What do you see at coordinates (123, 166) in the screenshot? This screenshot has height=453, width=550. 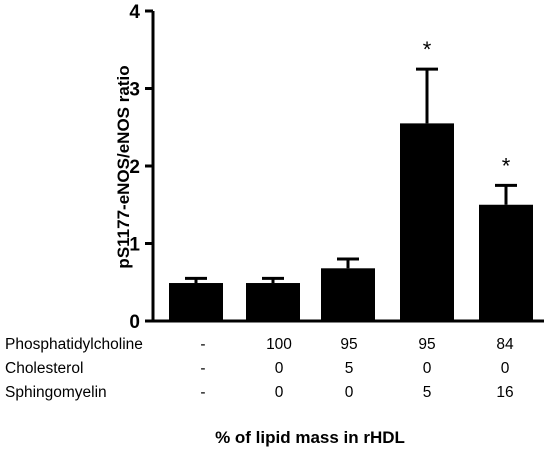 I see `y-axis-label: pS1177-eNOS/eNOS ratio` at bounding box center [123, 166].